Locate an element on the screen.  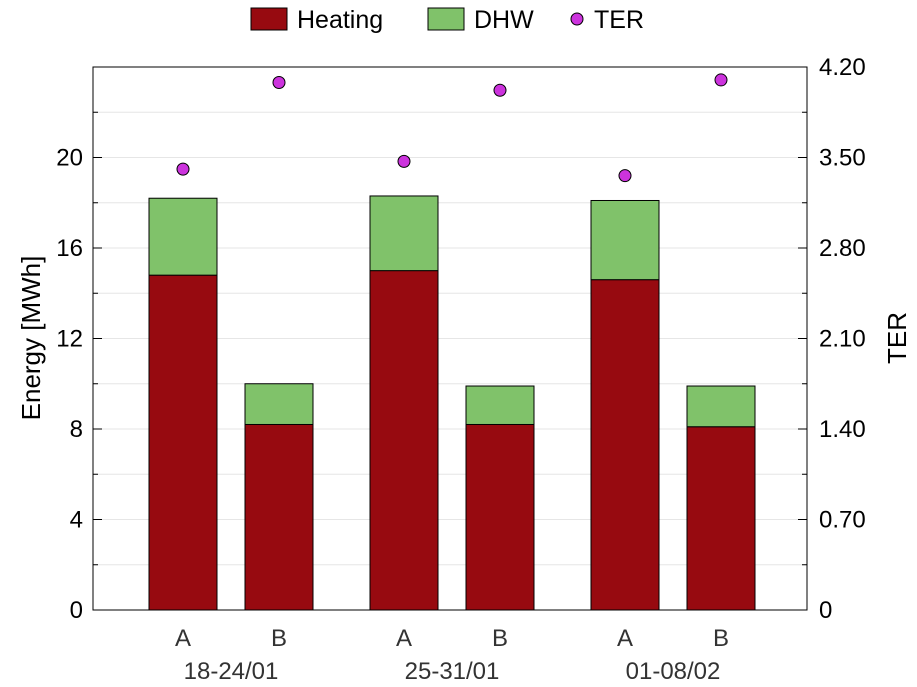
y2-tick-label: 3.50 is located at coordinates (842, 158).